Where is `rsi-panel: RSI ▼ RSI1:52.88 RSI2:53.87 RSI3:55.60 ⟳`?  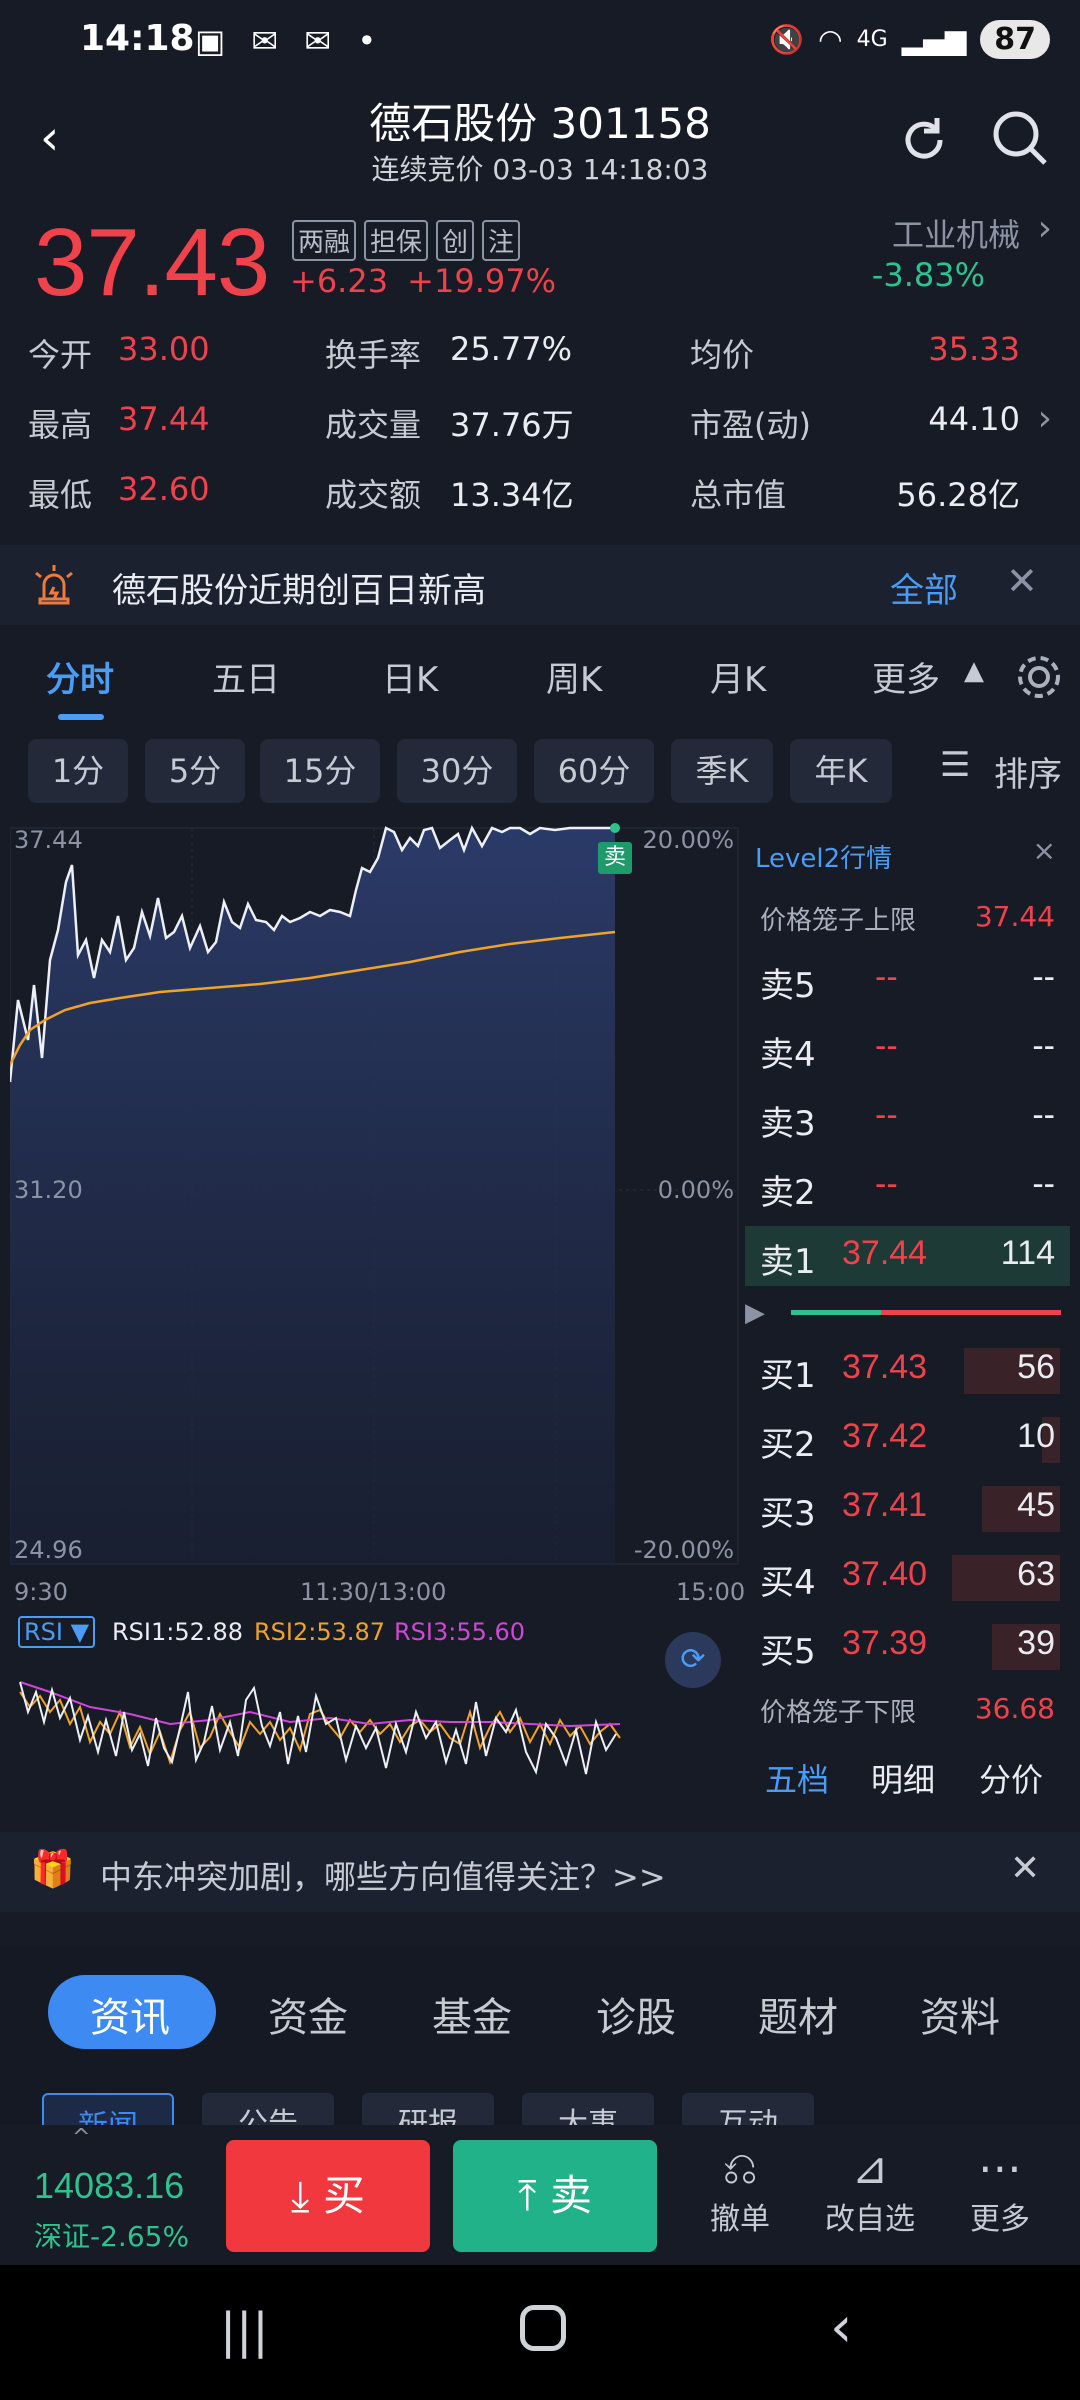
rsi-panel: RSI ▼ RSI1:52.88 RSI2:53.87 RSI3:55.60 ⟳ is located at coordinates (375, 1709).